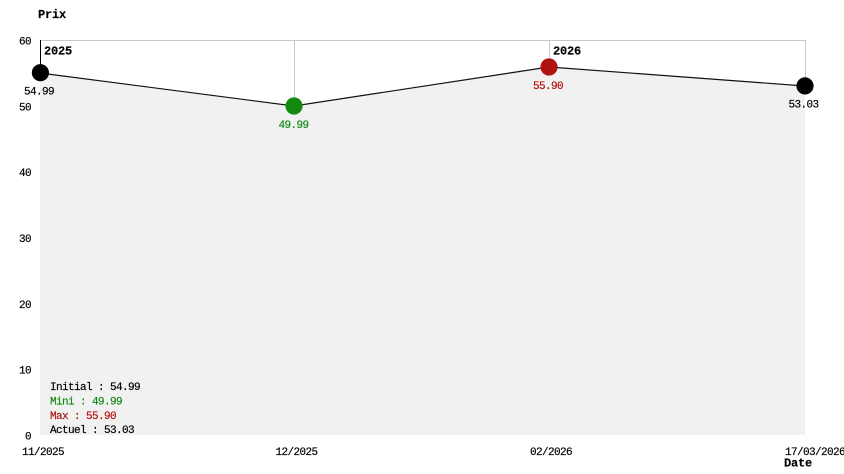 The image size is (844, 474). Describe the element at coordinates (28, 438) in the screenshot. I see `svg-text: 0` at that location.